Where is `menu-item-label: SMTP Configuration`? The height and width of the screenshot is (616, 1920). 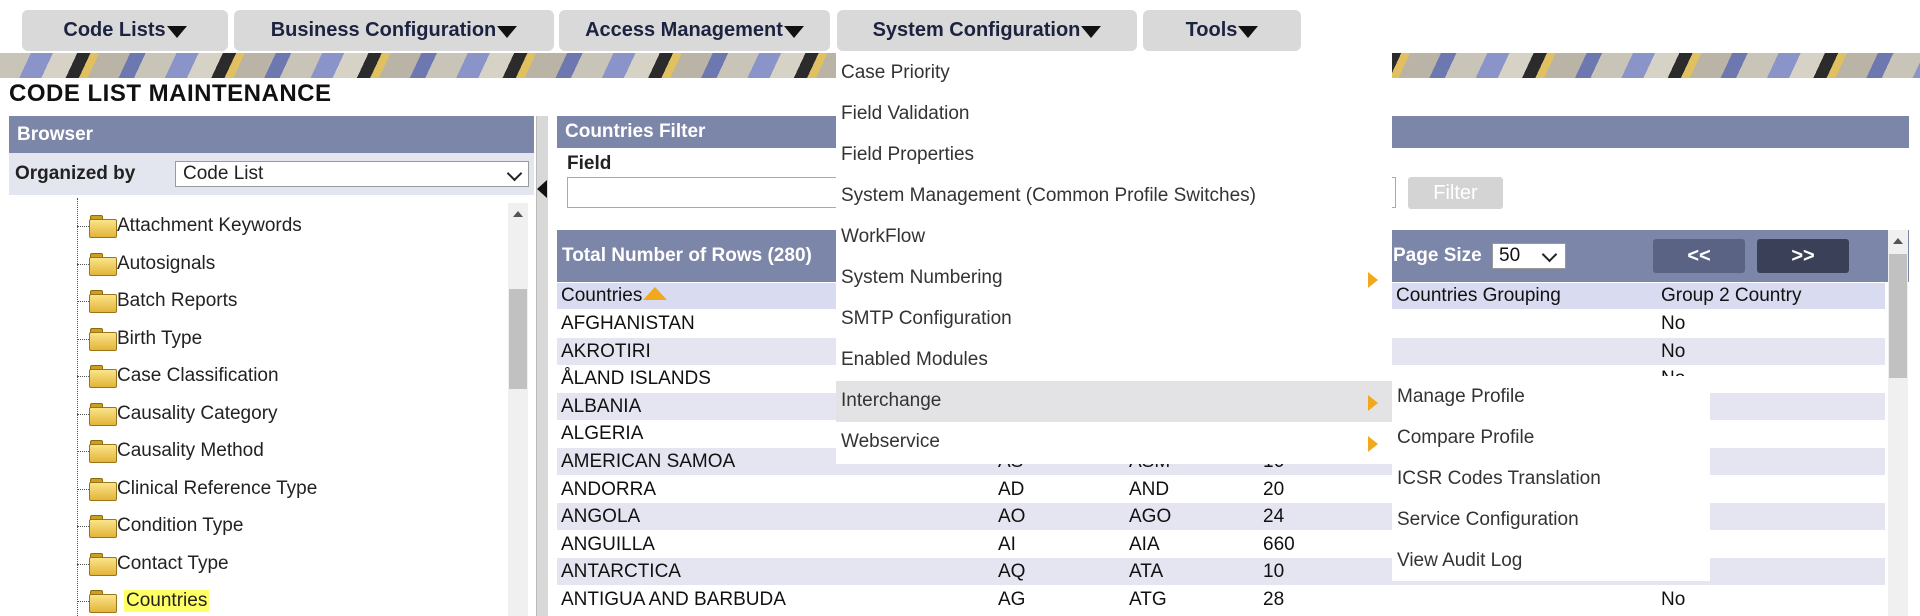 menu-item-label: SMTP Configuration is located at coordinates (926, 319).